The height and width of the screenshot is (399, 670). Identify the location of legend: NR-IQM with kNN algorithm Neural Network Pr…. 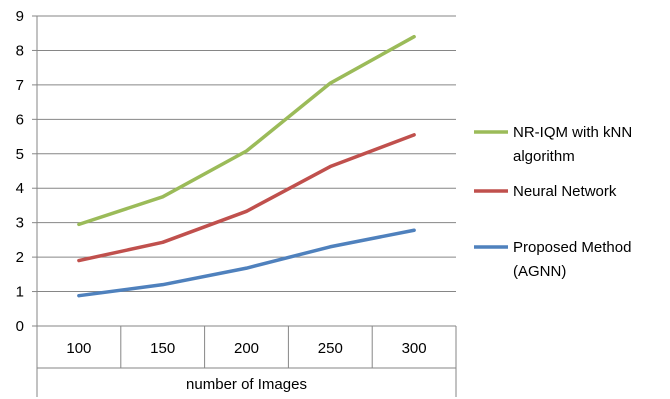
(553, 202).